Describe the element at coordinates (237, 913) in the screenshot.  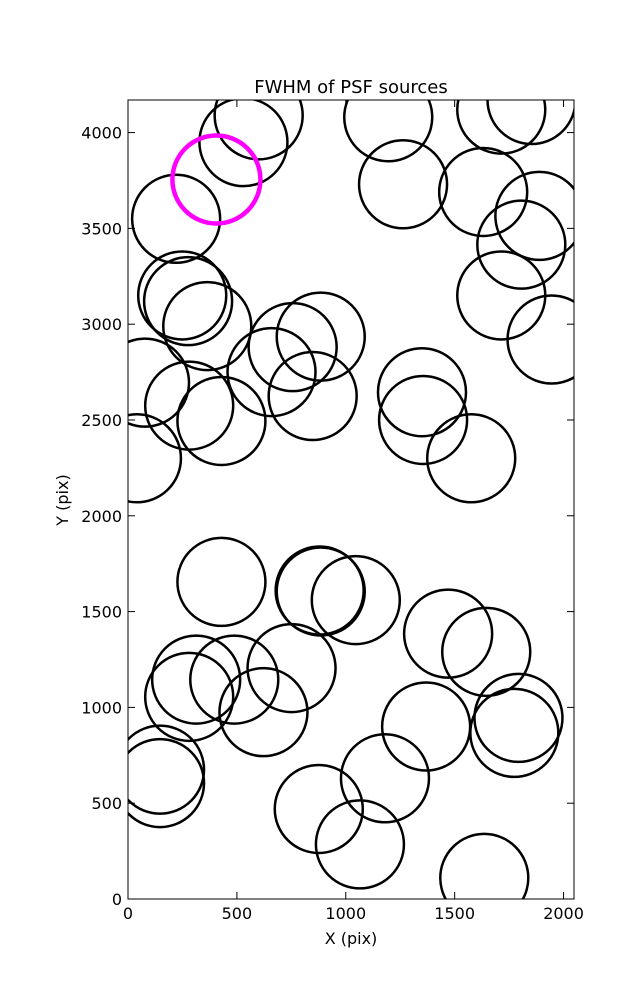
I see `x-tick-label: 500` at that location.